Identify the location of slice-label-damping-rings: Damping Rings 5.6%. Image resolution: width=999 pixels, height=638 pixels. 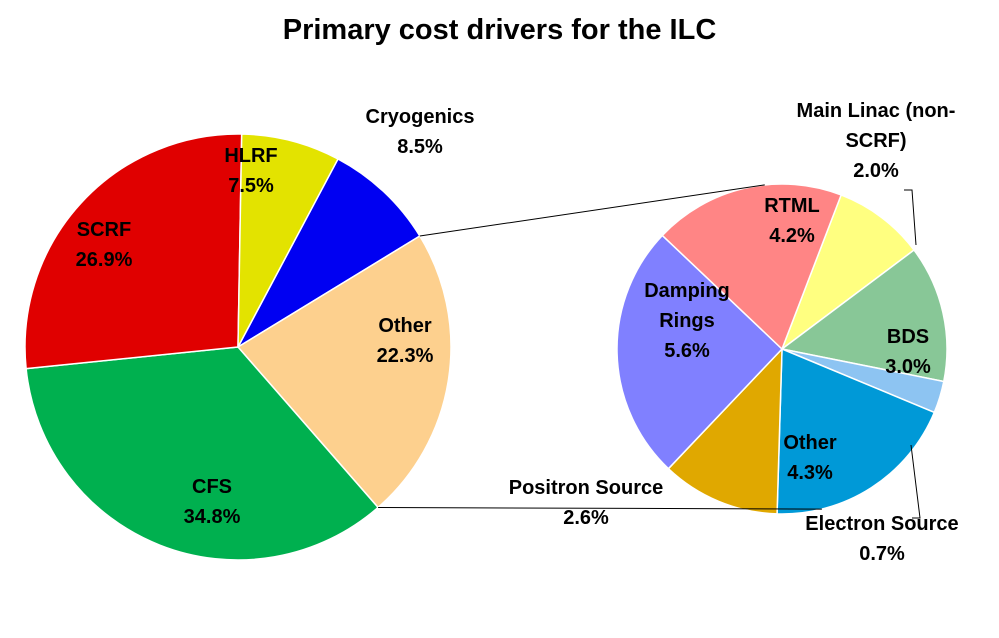
(687, 321).